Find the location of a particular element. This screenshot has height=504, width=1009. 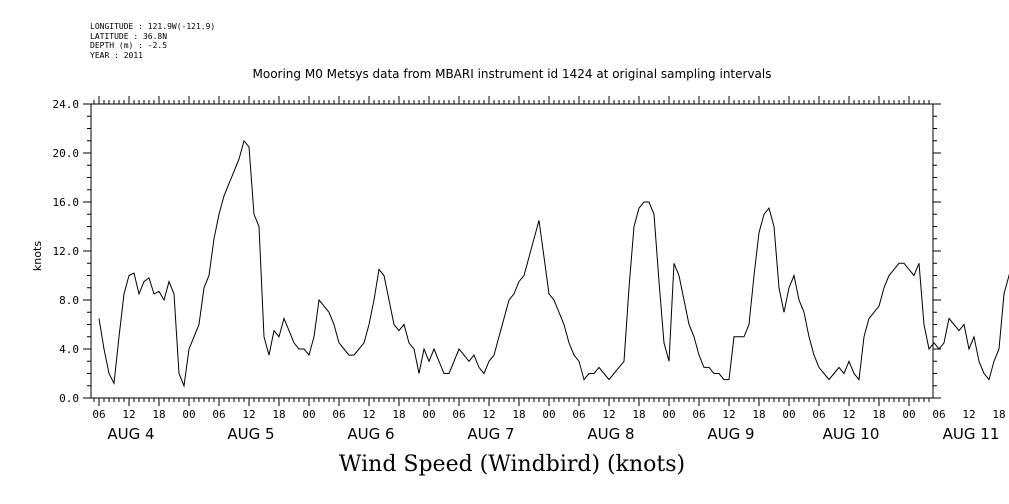

latitude-text: LATITUDE : 36.8N is located at coordinates (129, 36).